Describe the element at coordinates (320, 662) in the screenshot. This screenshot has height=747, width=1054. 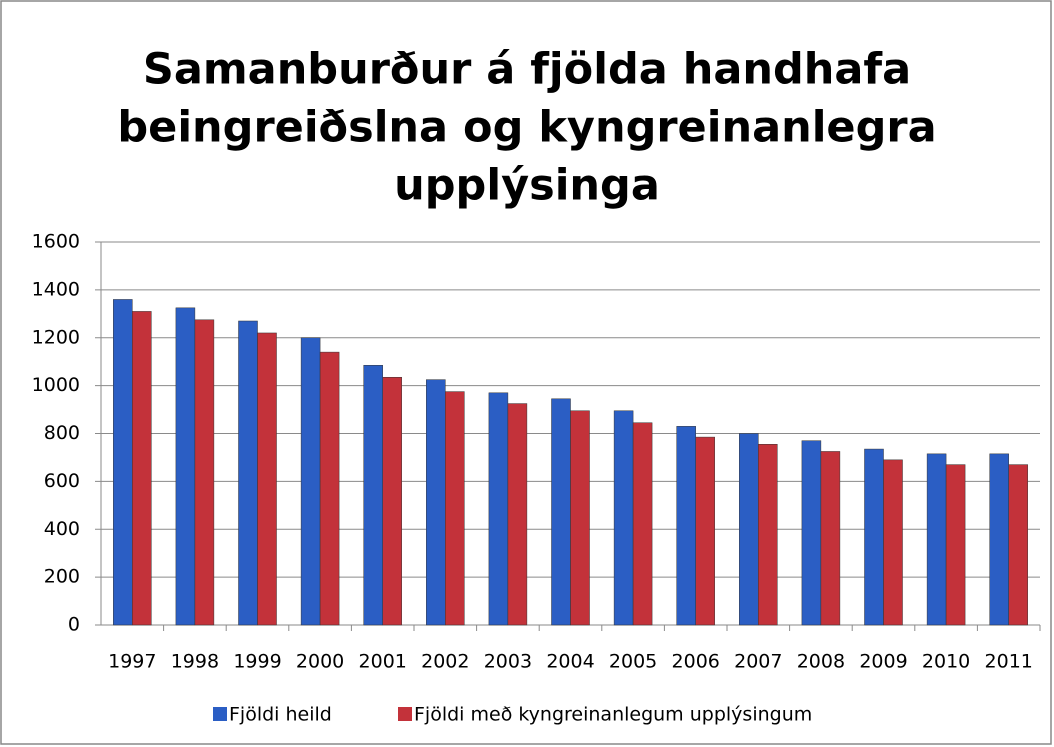
I see `x-tick-label: 2000` at that location.